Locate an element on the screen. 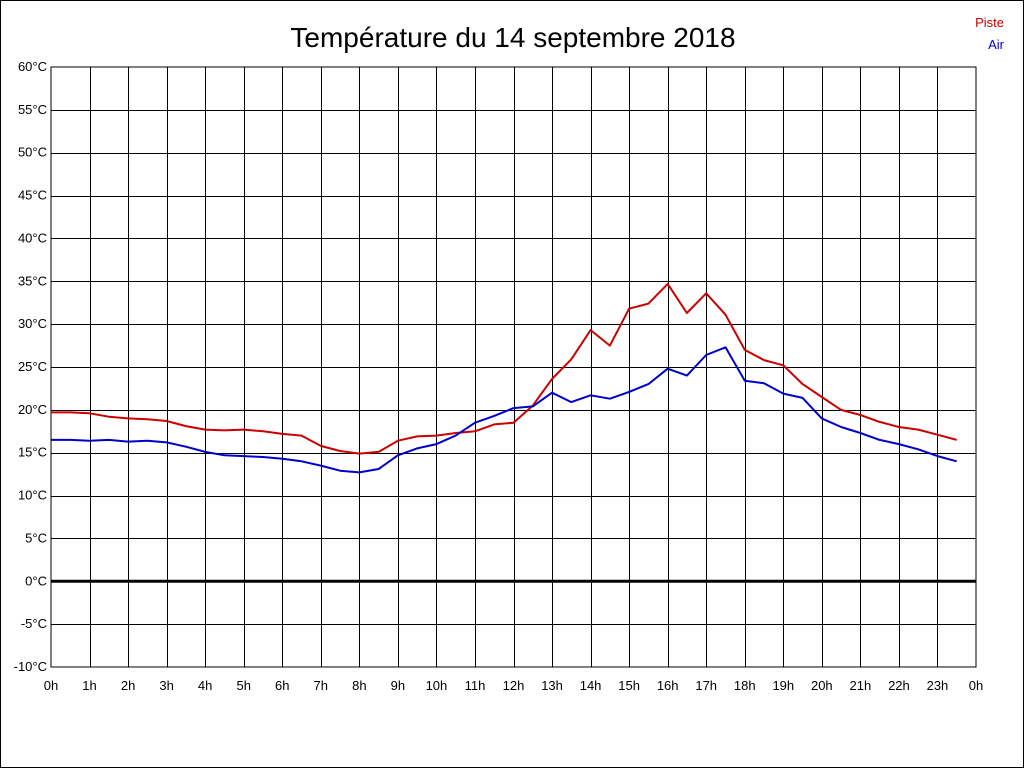 The image size is (1024, 769). y-tick-label: 25°C is located at coordinates (32, 366).